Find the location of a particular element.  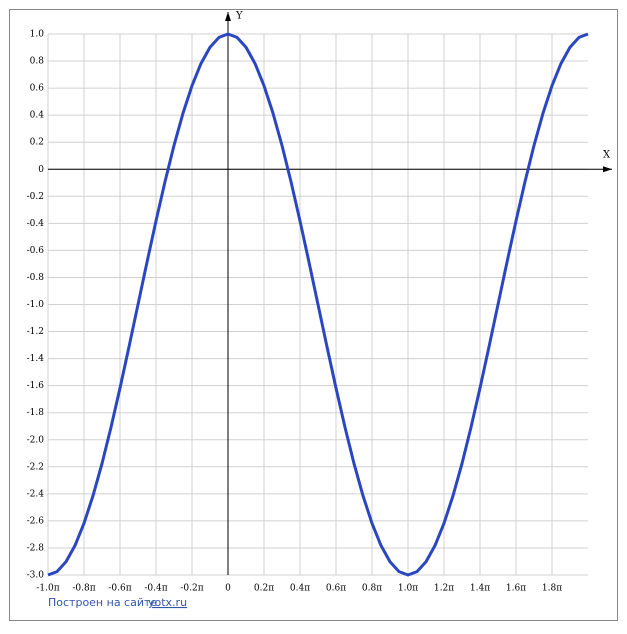

x-tick-label: 1.0π is located at coordinates (408, 589).